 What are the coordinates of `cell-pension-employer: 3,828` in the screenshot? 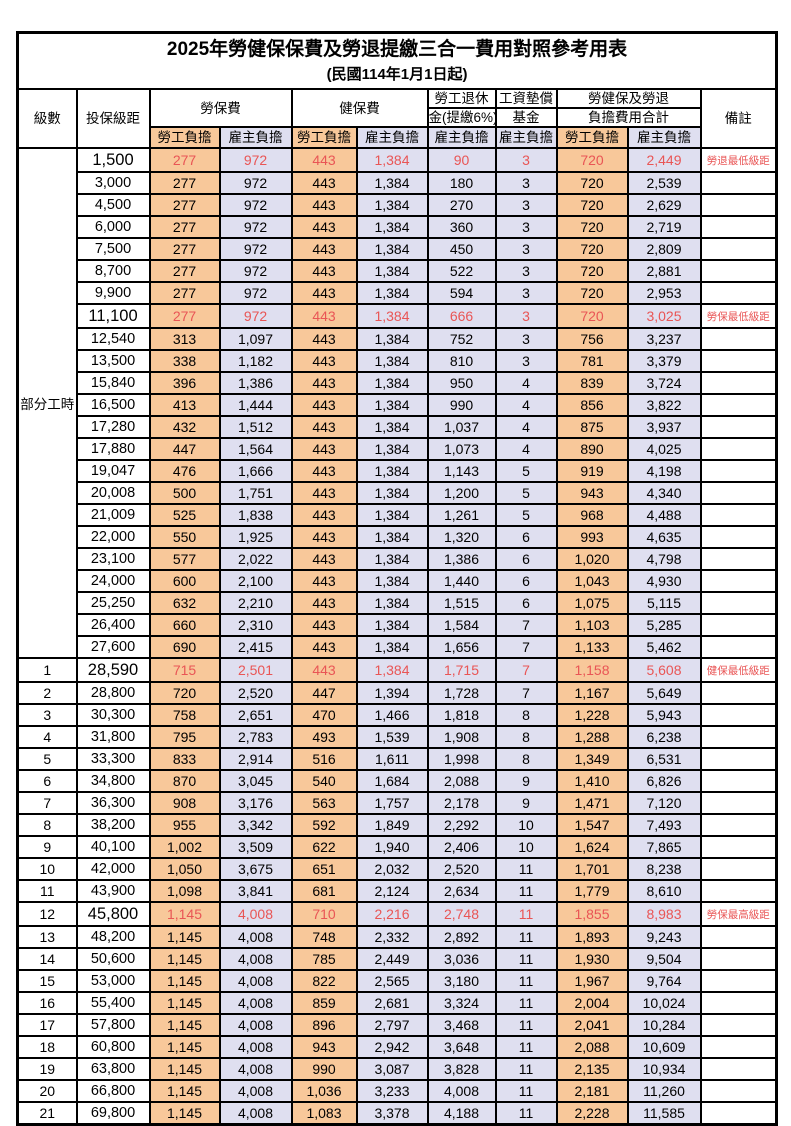 It's located at (461, 1069).